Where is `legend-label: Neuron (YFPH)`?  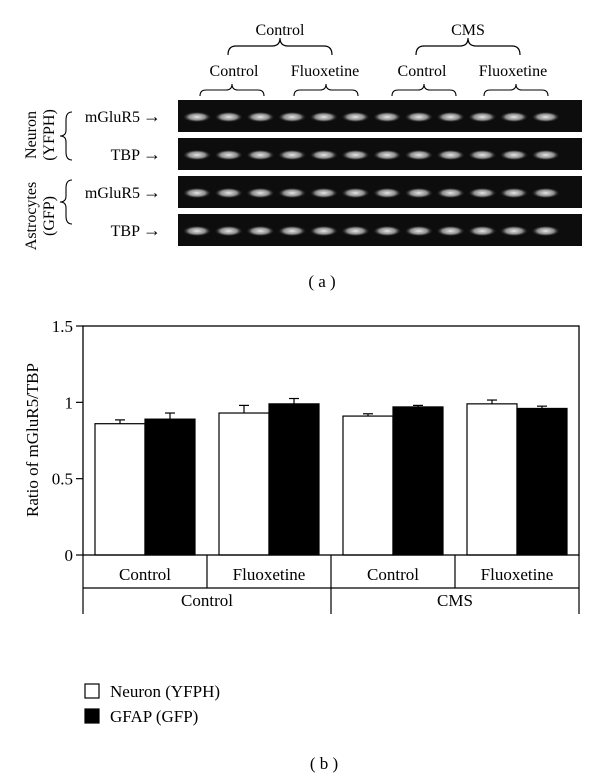 legend-label: Neuron (YFPH) is located at coordinates (165, 691).